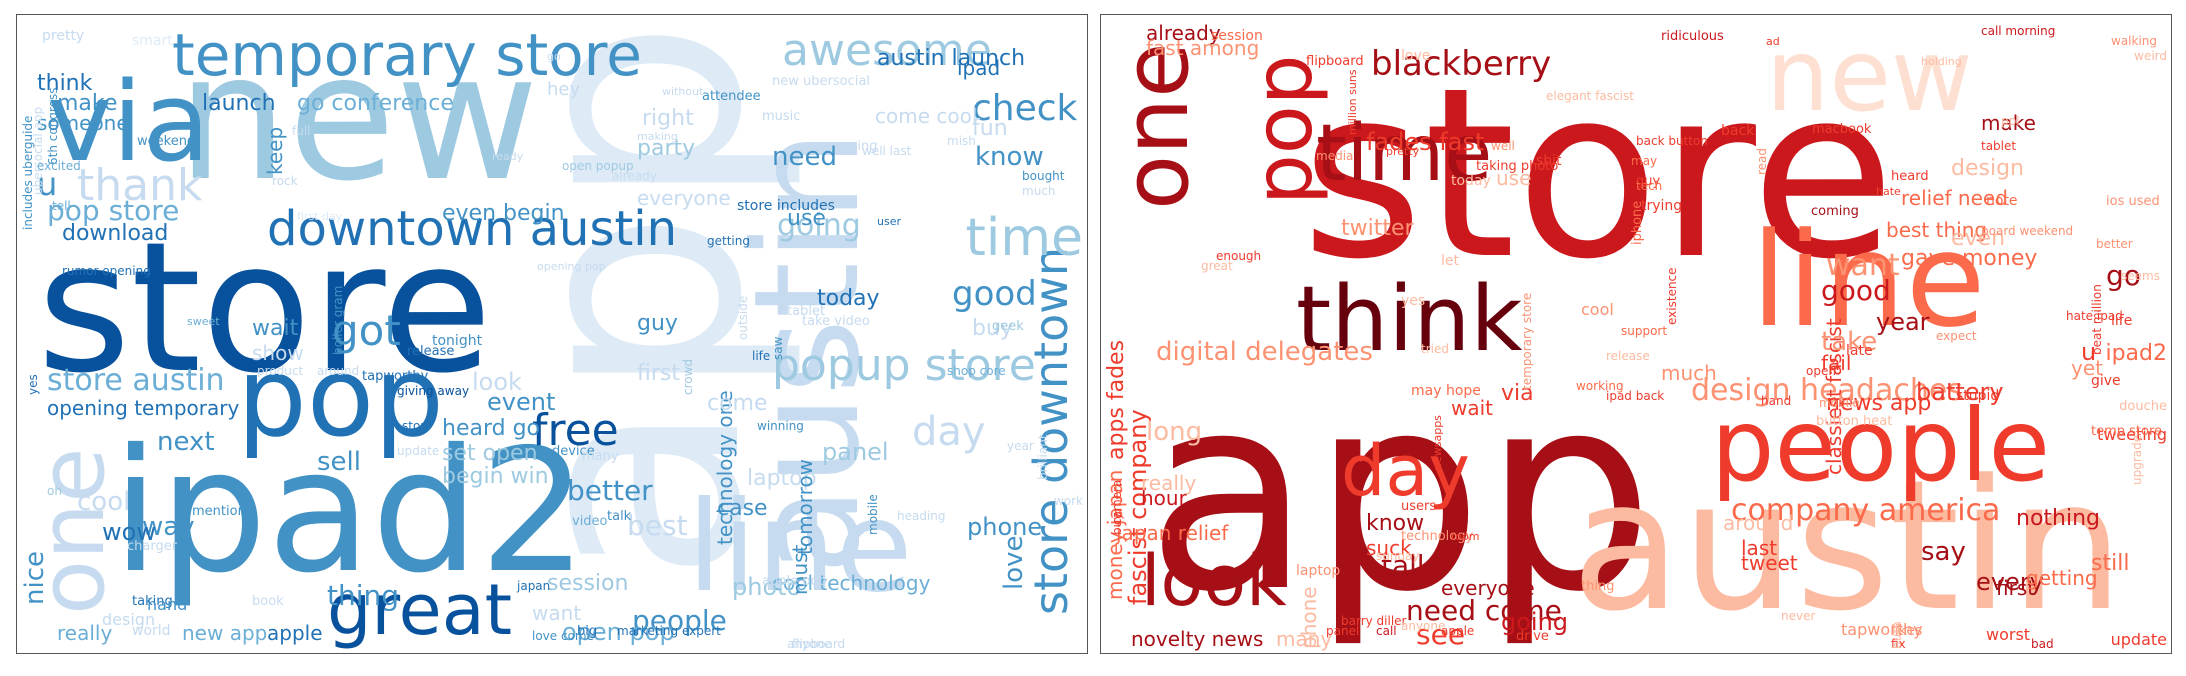 The image size is (2186, 676). What do you see at coordinates (848, 298) in the screenshot?
I see `word-today: today` at bounding box center [848, 298].